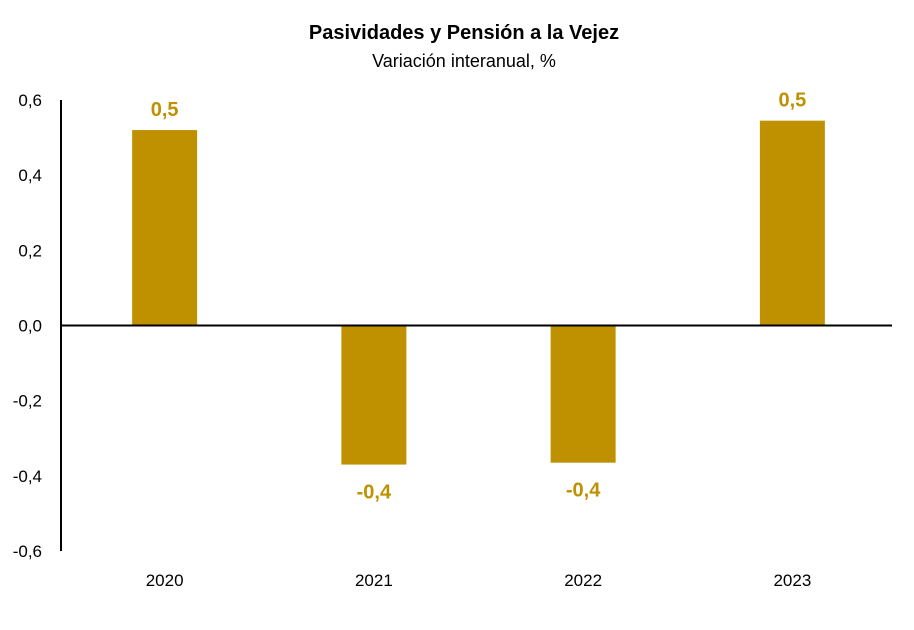  What do you see at coordinates (792, 101) in the screenshot?
I see `data-label-2023: 0,5` at bounding box center [792, 101].